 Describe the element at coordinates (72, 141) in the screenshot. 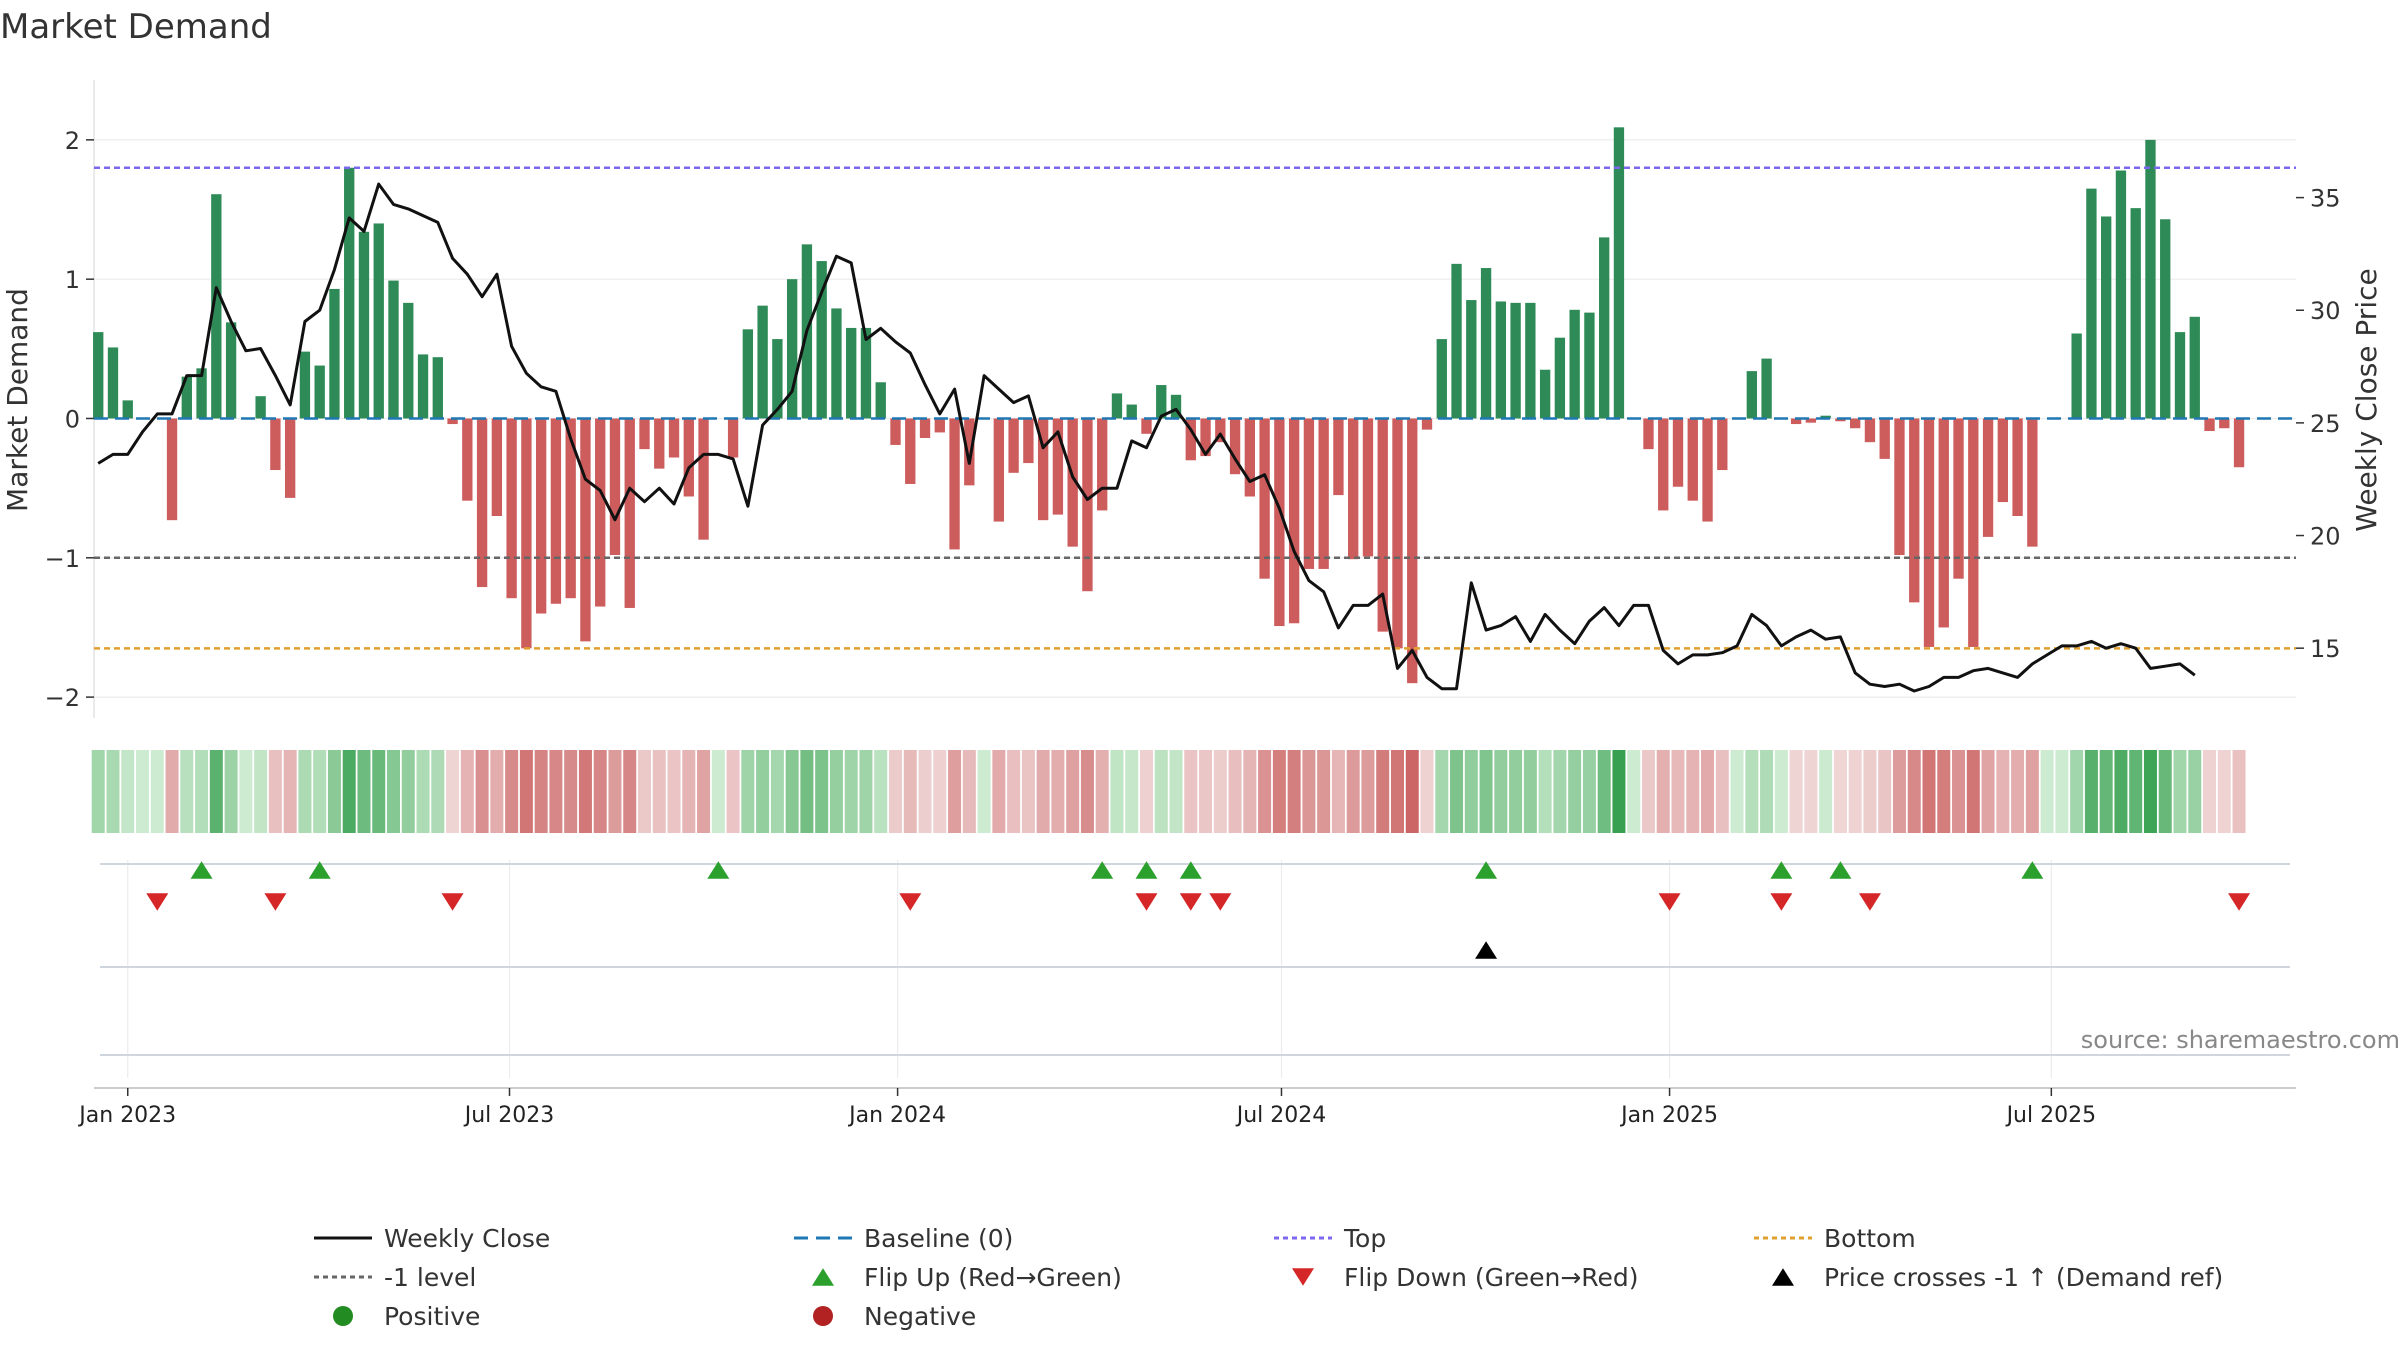

I see `y-tick-label: 2` at that location.